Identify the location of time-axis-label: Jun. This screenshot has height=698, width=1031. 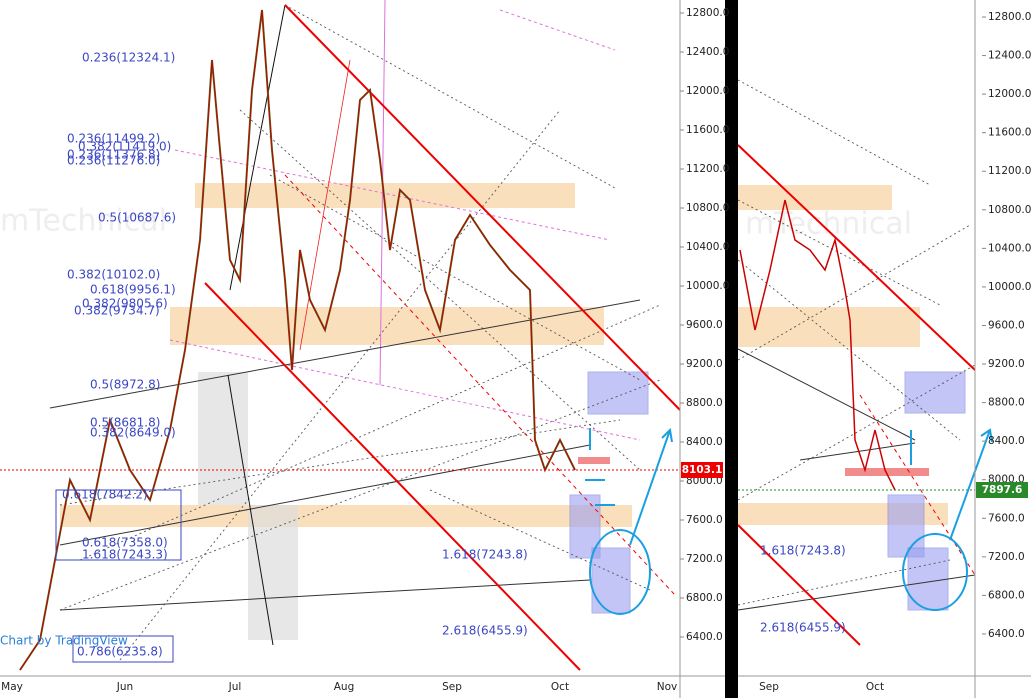
(124, 687).